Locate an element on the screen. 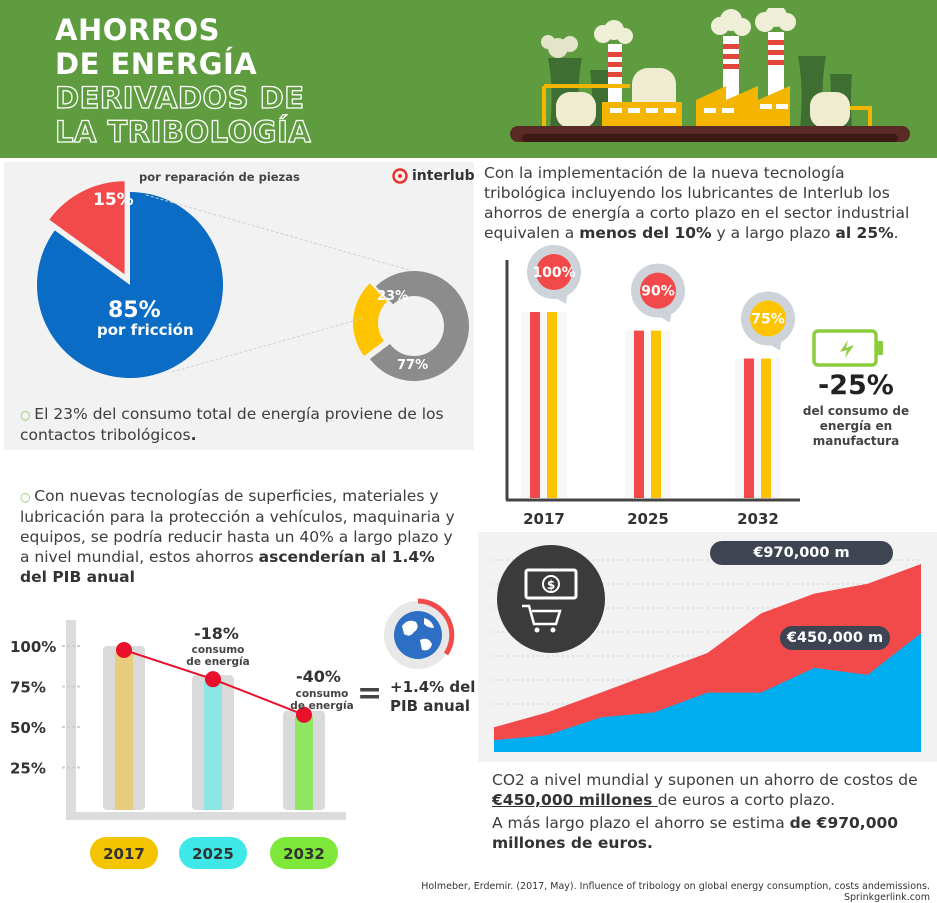  bar1-red-2025 is located at coordinates (639, 414).